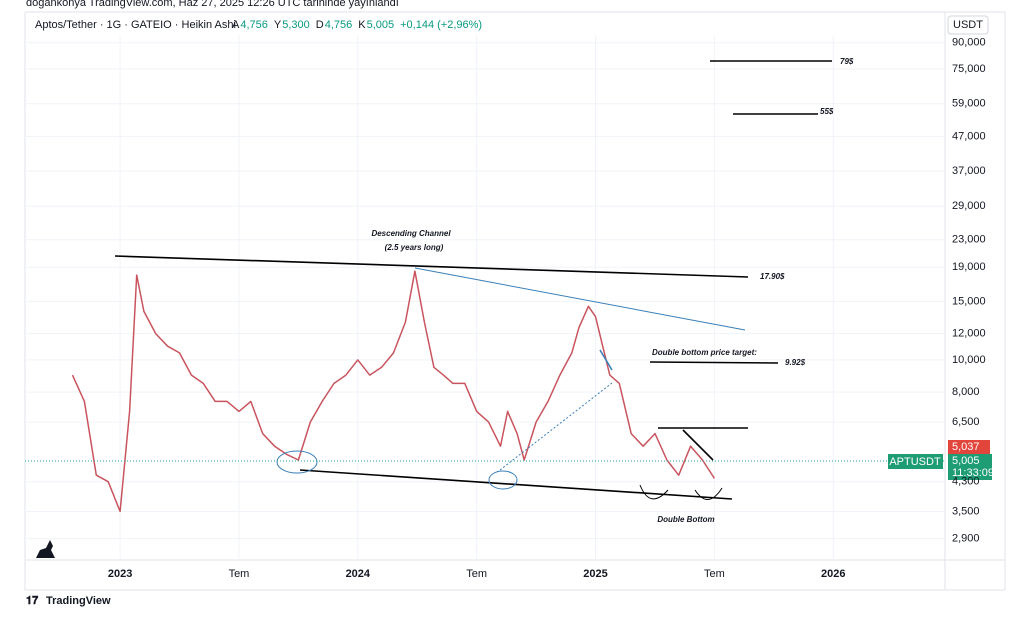  What do you see at coordinates (358, 574) in the screenshot?
I see `x-tick-label: 2024` at bounding box center [358, 574].